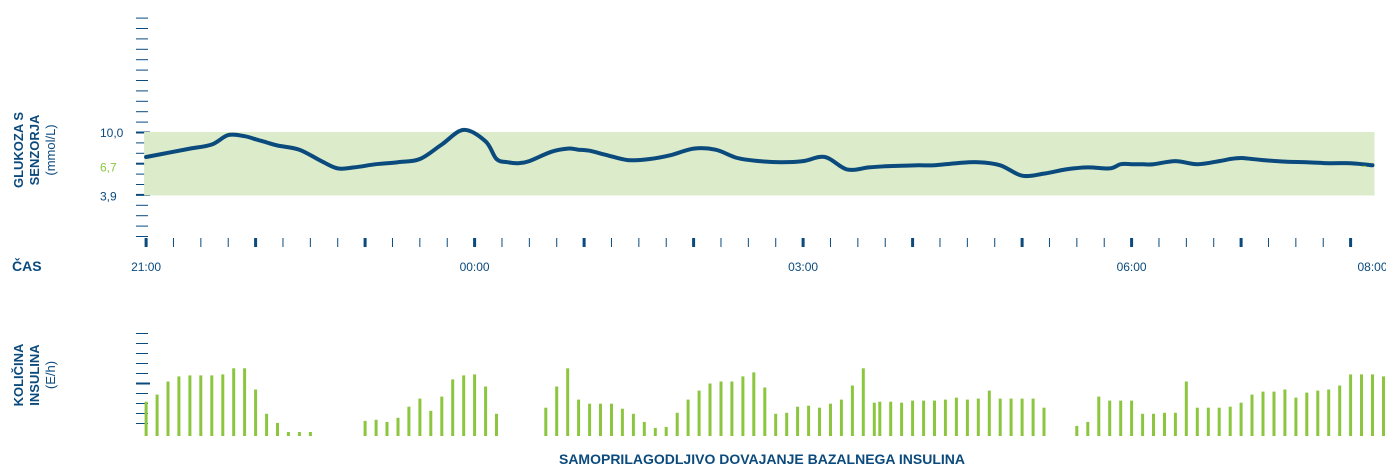 The image size is (1386, 470). Describe the element at coordinates (1371, 267) in the screenshot. I see `time-tick-label: 08:00` at that location.